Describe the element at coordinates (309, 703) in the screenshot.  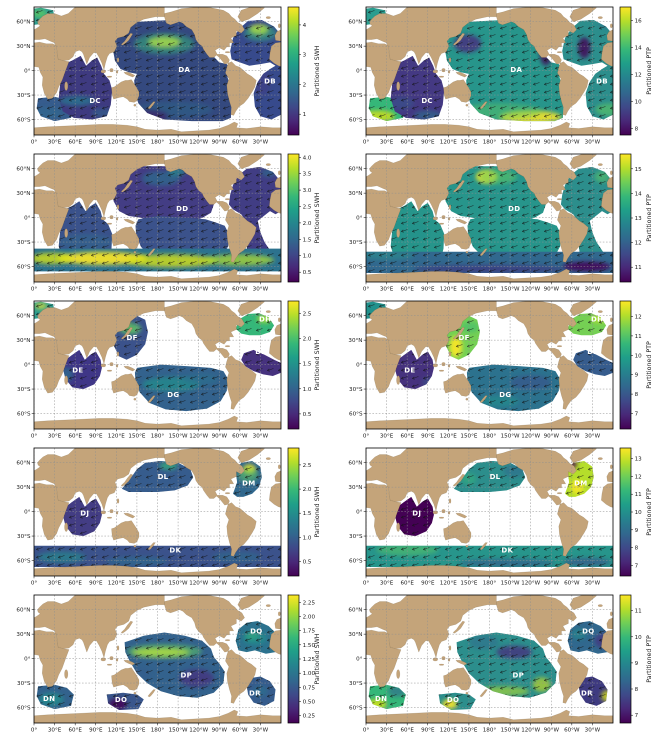
I see `colorbar-tick-label: 0.50` at that location.